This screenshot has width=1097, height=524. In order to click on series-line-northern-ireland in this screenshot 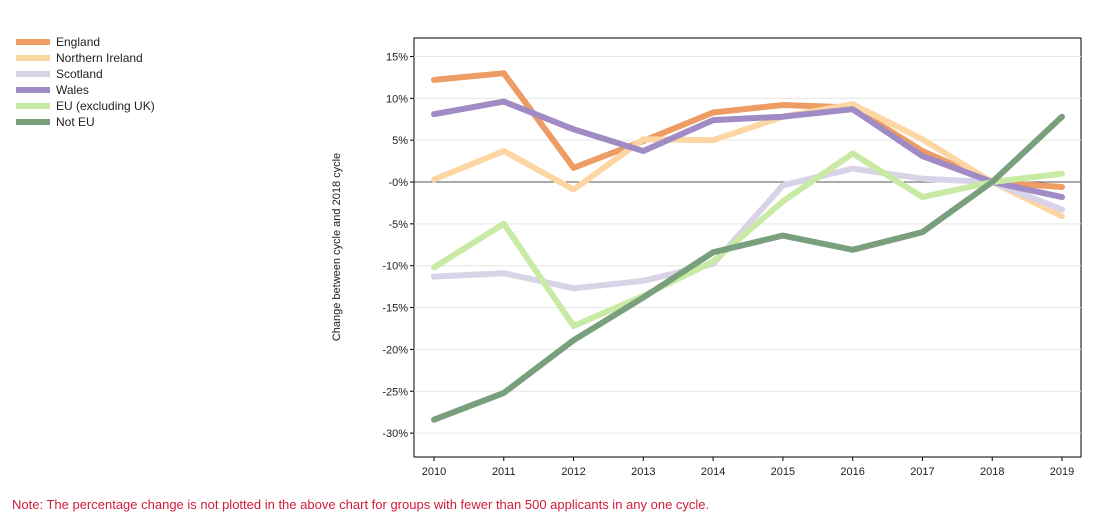, I will do `click(748, 160)`.